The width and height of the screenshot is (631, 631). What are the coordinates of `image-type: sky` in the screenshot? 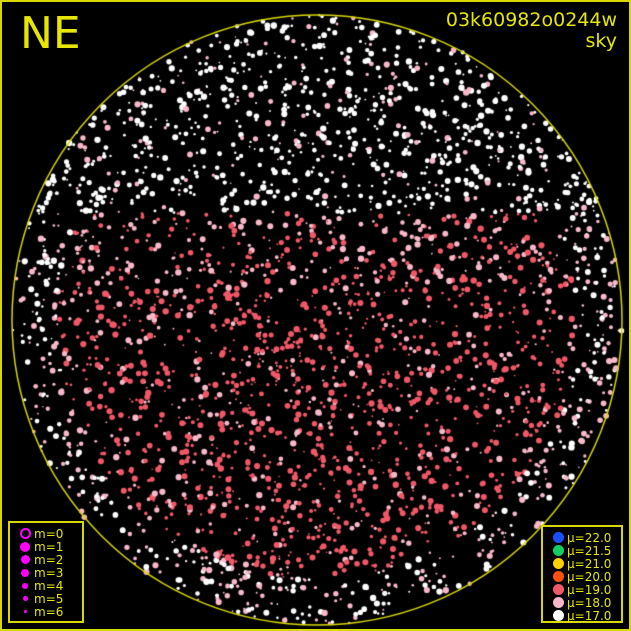 It's located at (601, 41).